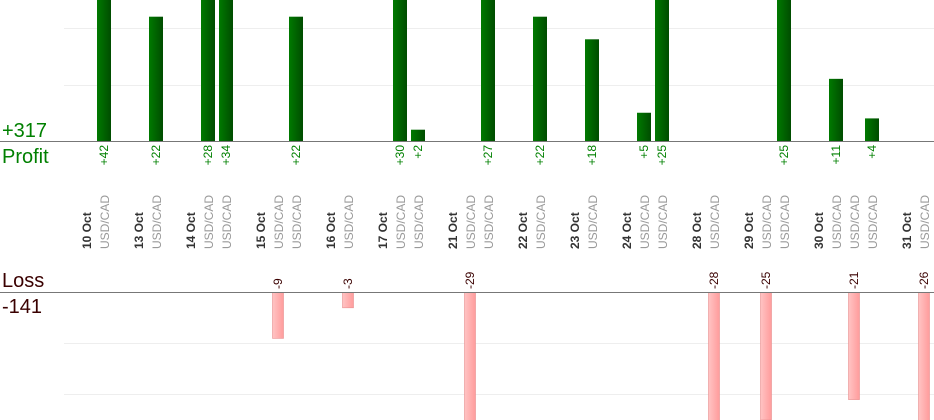 The width and height of the screenshot is (934, 420). Describe the element at coordinates (278, 283) in the screenshot. I see `loss-value-label: -9` at that location.